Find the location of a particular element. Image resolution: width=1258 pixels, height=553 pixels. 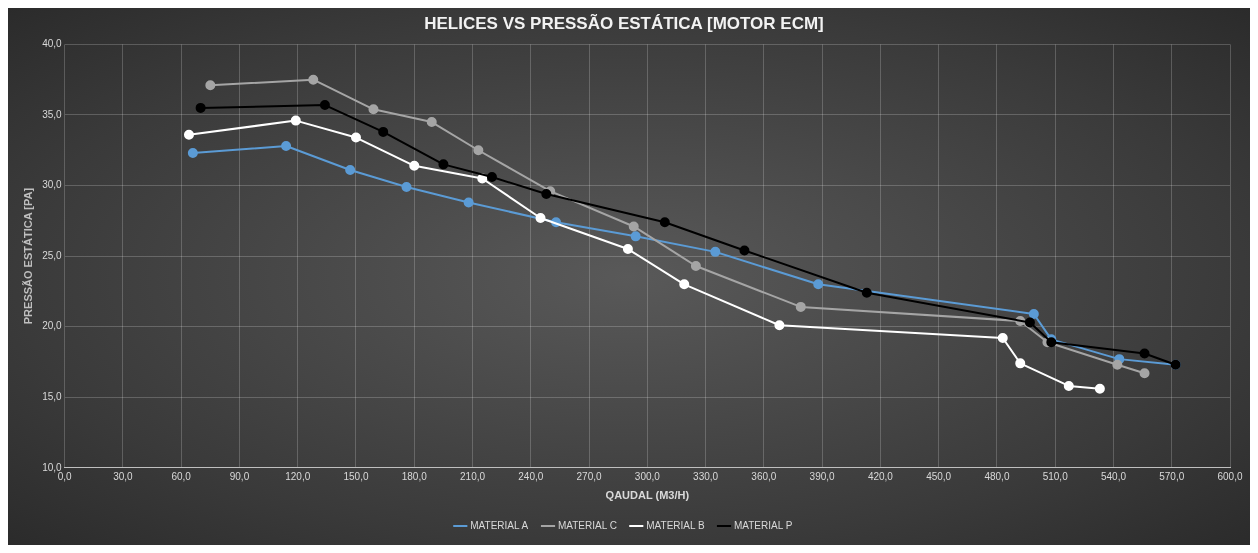

y-axis-title: PRESSÃO ESTÁTICA [PA] is located at coordinates (27, 256).